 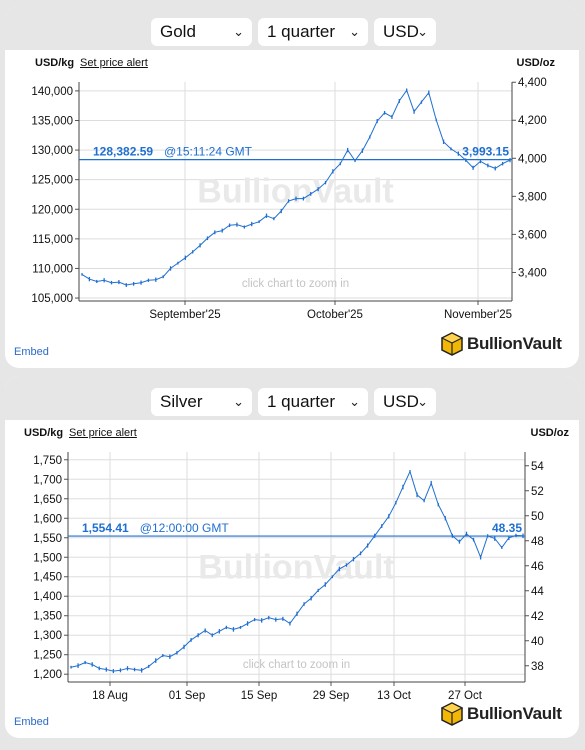 What do you see at coordinates (208, 152) in the screenshot?
I see `current-price-time: @15:11:24 GMT` at bounding box center [208, 152].